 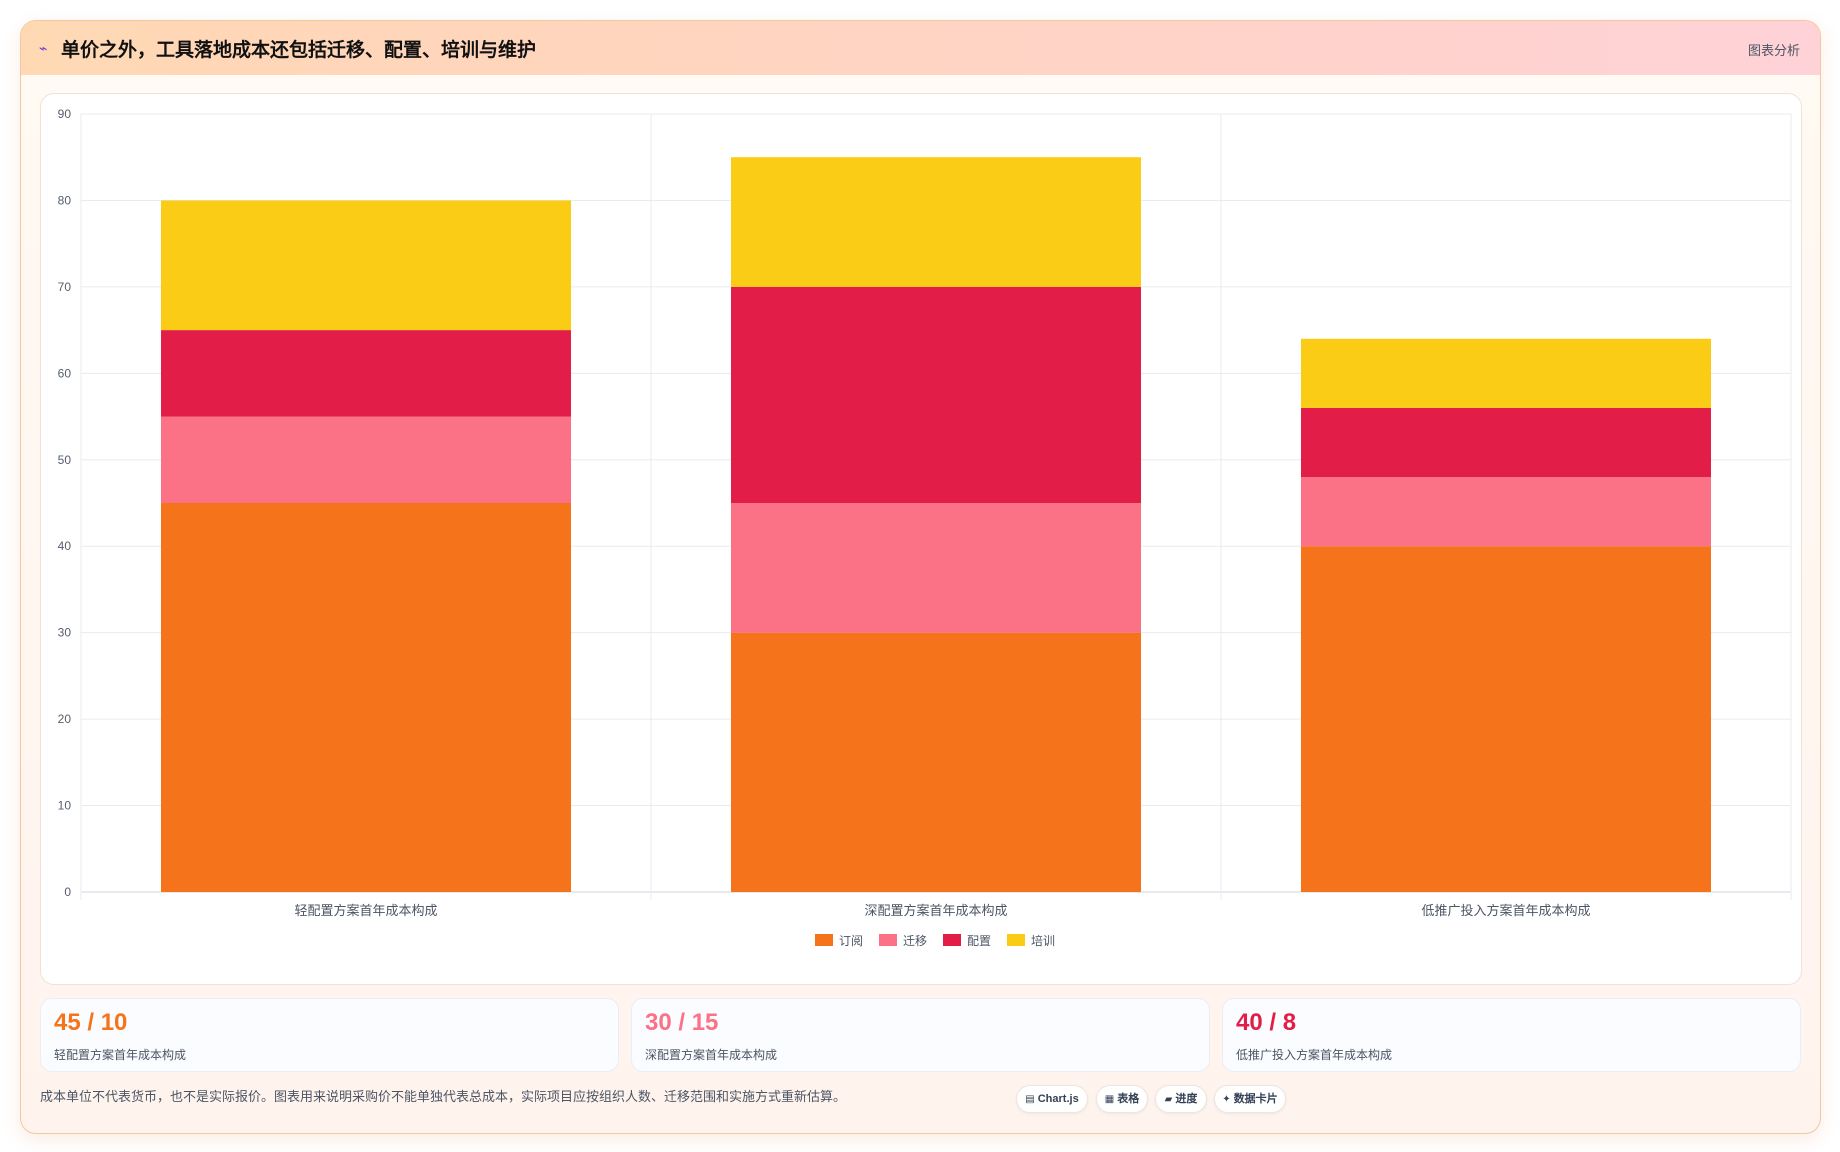 I want to click on stat-card-light-config: 45 / 10 轻配置方案首年成本构成, so click(x=329, y=1035).